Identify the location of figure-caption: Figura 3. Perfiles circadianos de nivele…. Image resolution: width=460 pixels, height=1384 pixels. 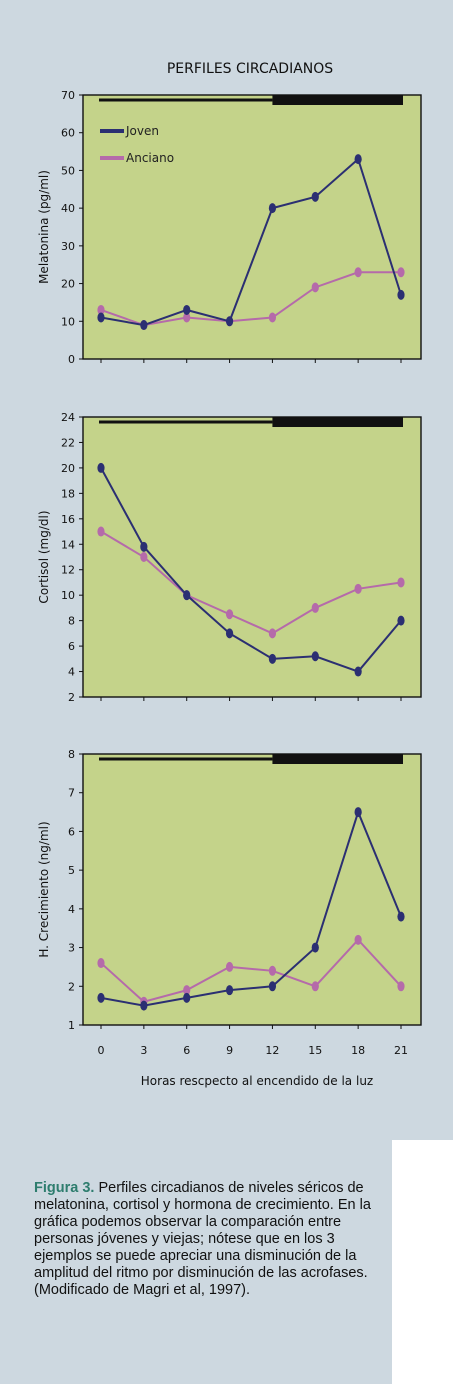
(209, 1239).